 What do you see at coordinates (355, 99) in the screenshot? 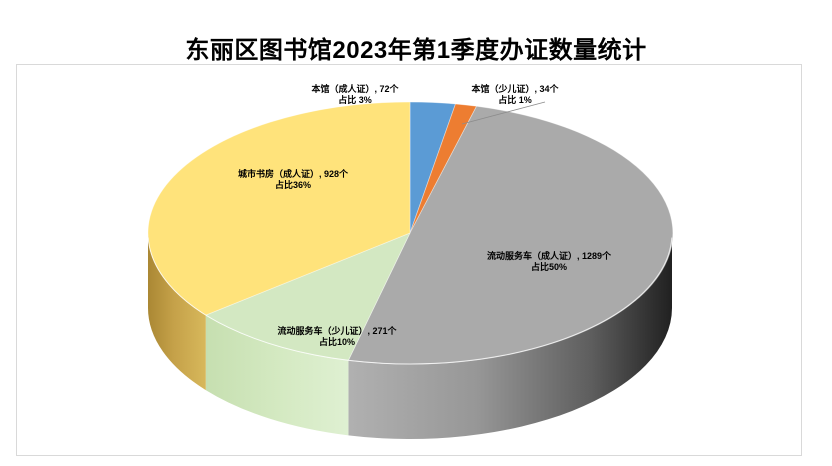
I see `slice-label-line2: 占比 3%` at bounding box center [355, 99].